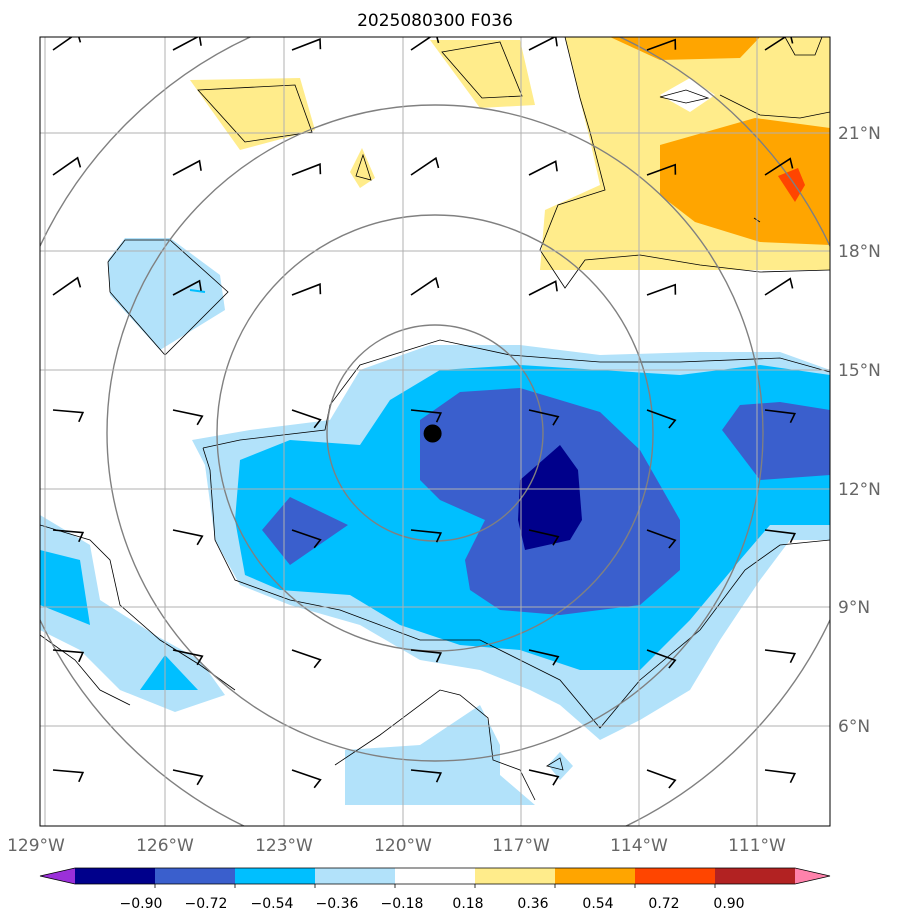 This screenshot has height=924, width=901. Describe the element at coordinates (532, 904) in the screenshot. I see `colorbar-tick-label: 0.36` at that location.